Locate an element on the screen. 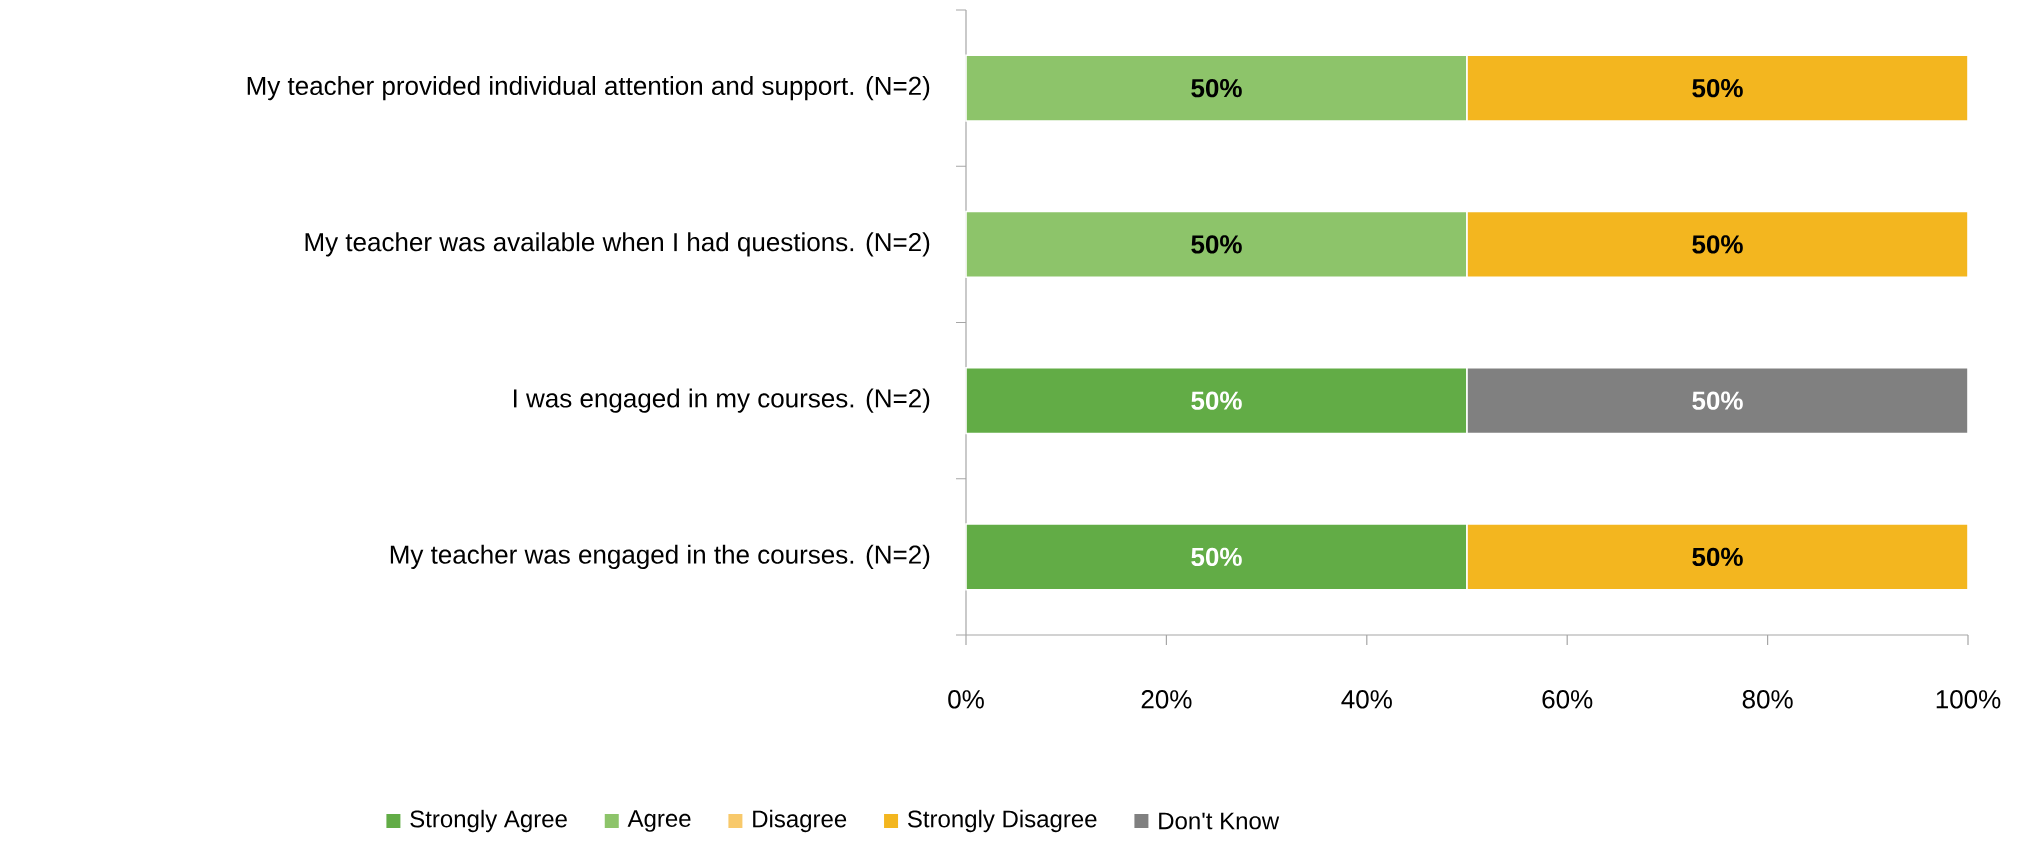  x-tick-label: 40% is located at coordinates (1366, 699).